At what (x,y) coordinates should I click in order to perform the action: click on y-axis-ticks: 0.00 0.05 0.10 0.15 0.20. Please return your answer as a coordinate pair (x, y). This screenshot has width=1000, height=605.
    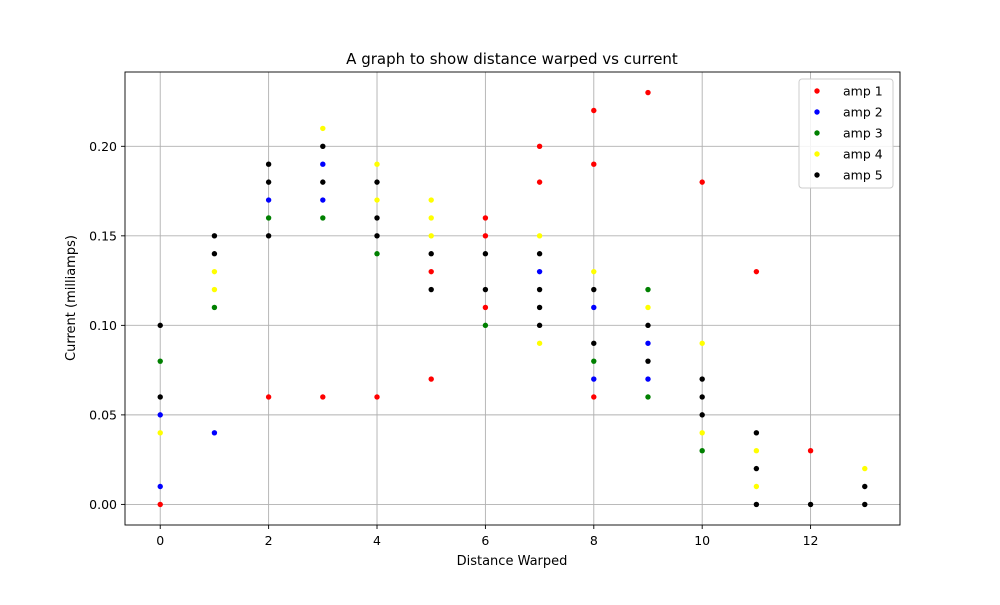
    Looking at the image, I should click on (107, 325).